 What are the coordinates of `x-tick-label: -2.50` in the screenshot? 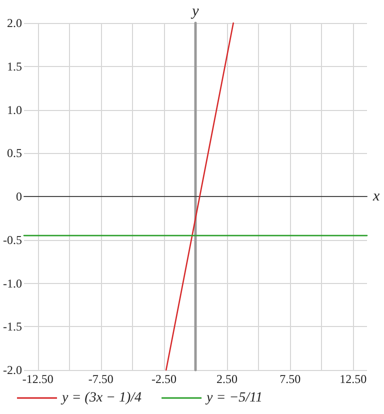 It's located at (163, 379).